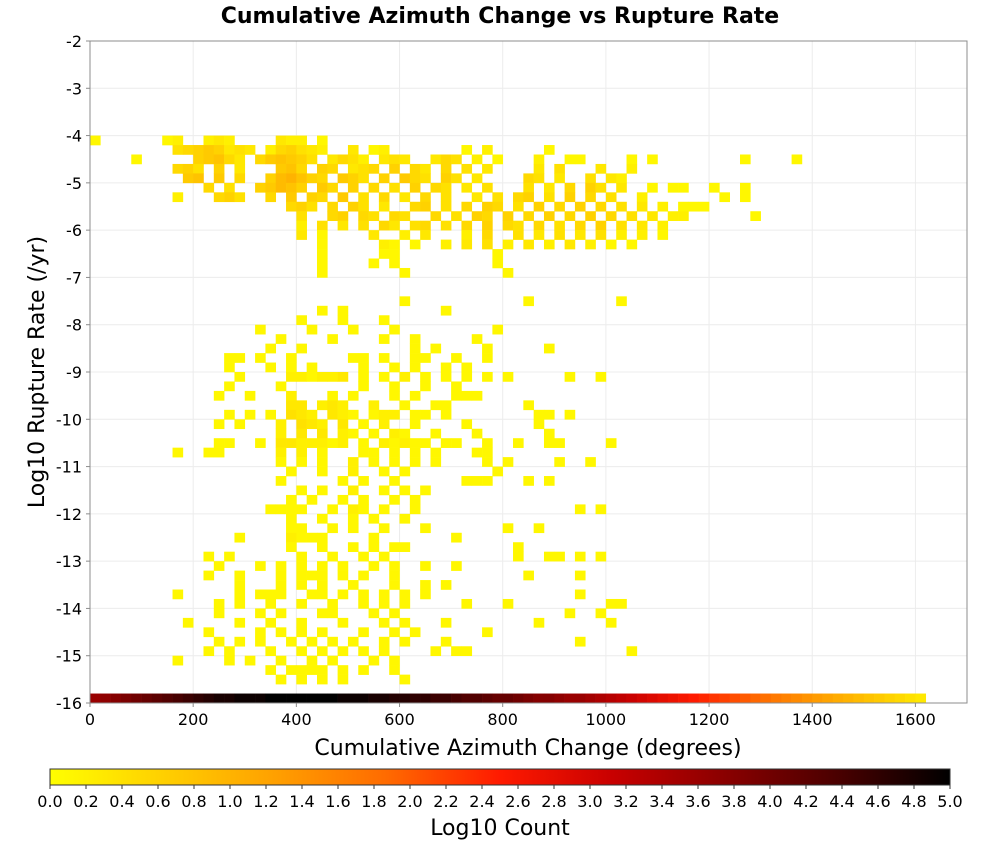  I want to click on x-tick-label: 1000, so click(606, 719).